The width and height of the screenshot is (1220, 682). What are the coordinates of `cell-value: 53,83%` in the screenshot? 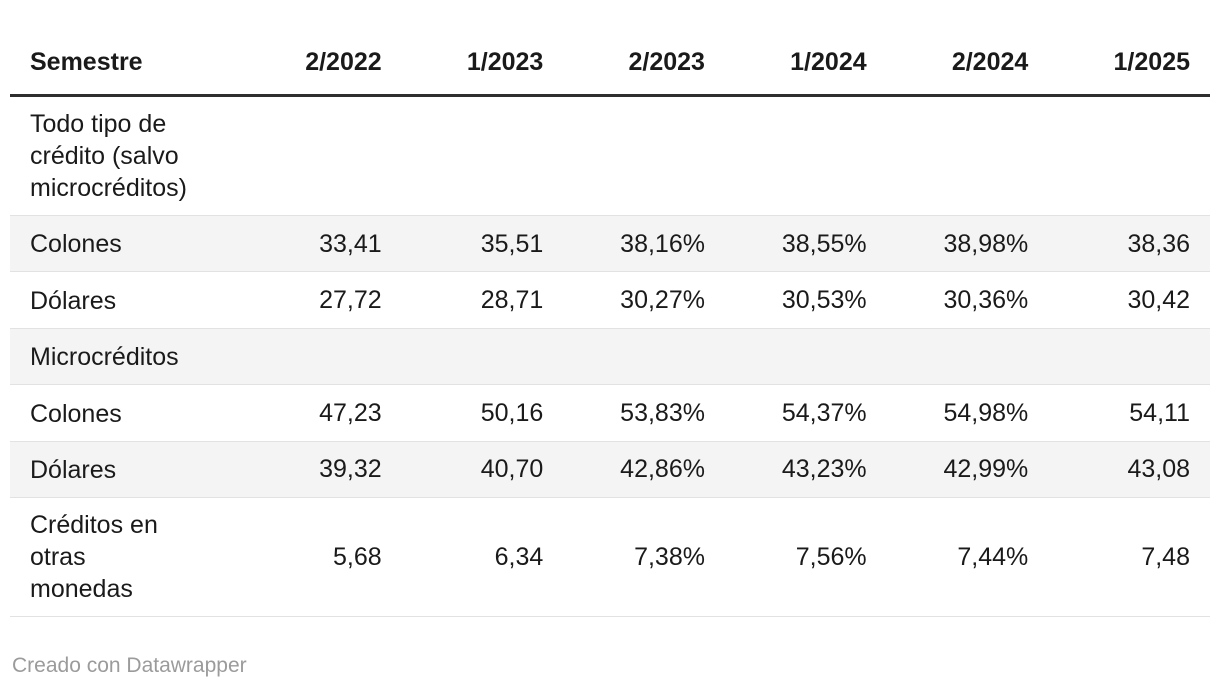 It's located at (644, 413).